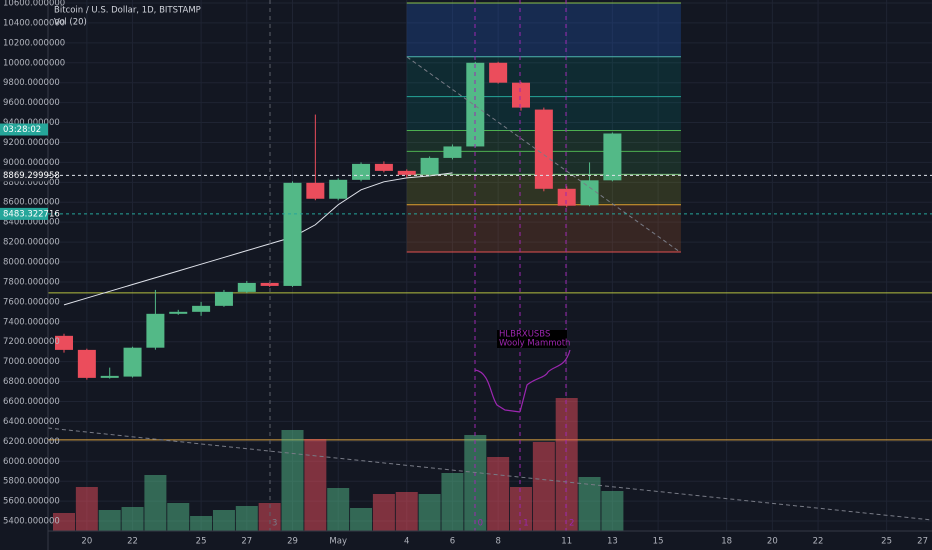 This screenshot has width=932, height=550. What do you see at coordinates (31, 422) in the screenshot?
I see `y-tick-label: 6400.000000` at bounding box center [31, 422].